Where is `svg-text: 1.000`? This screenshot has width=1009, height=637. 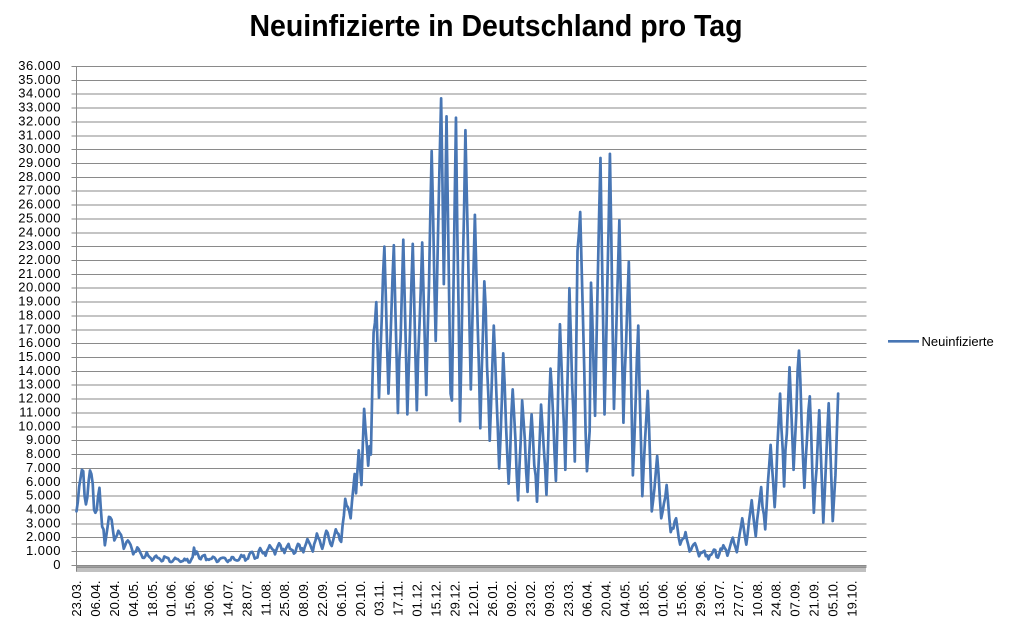 svg-text: 1.000 is located at coordinates (43, 550).